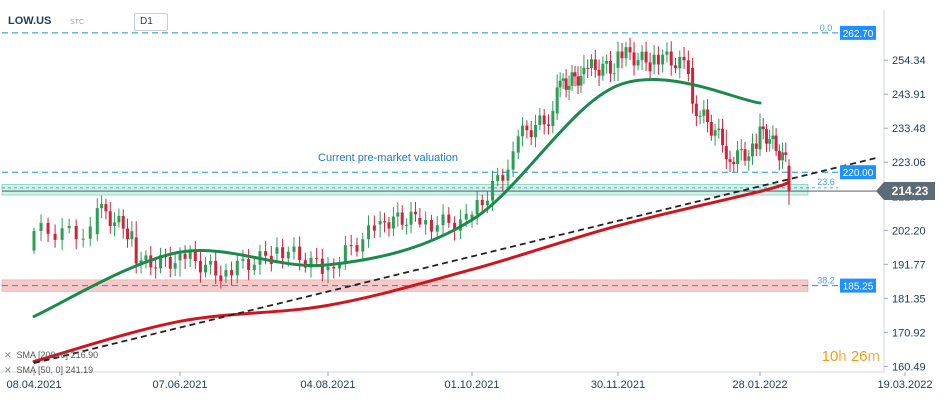  I want to click on indicator-name: SMA [200, 0], so click(42, 355).